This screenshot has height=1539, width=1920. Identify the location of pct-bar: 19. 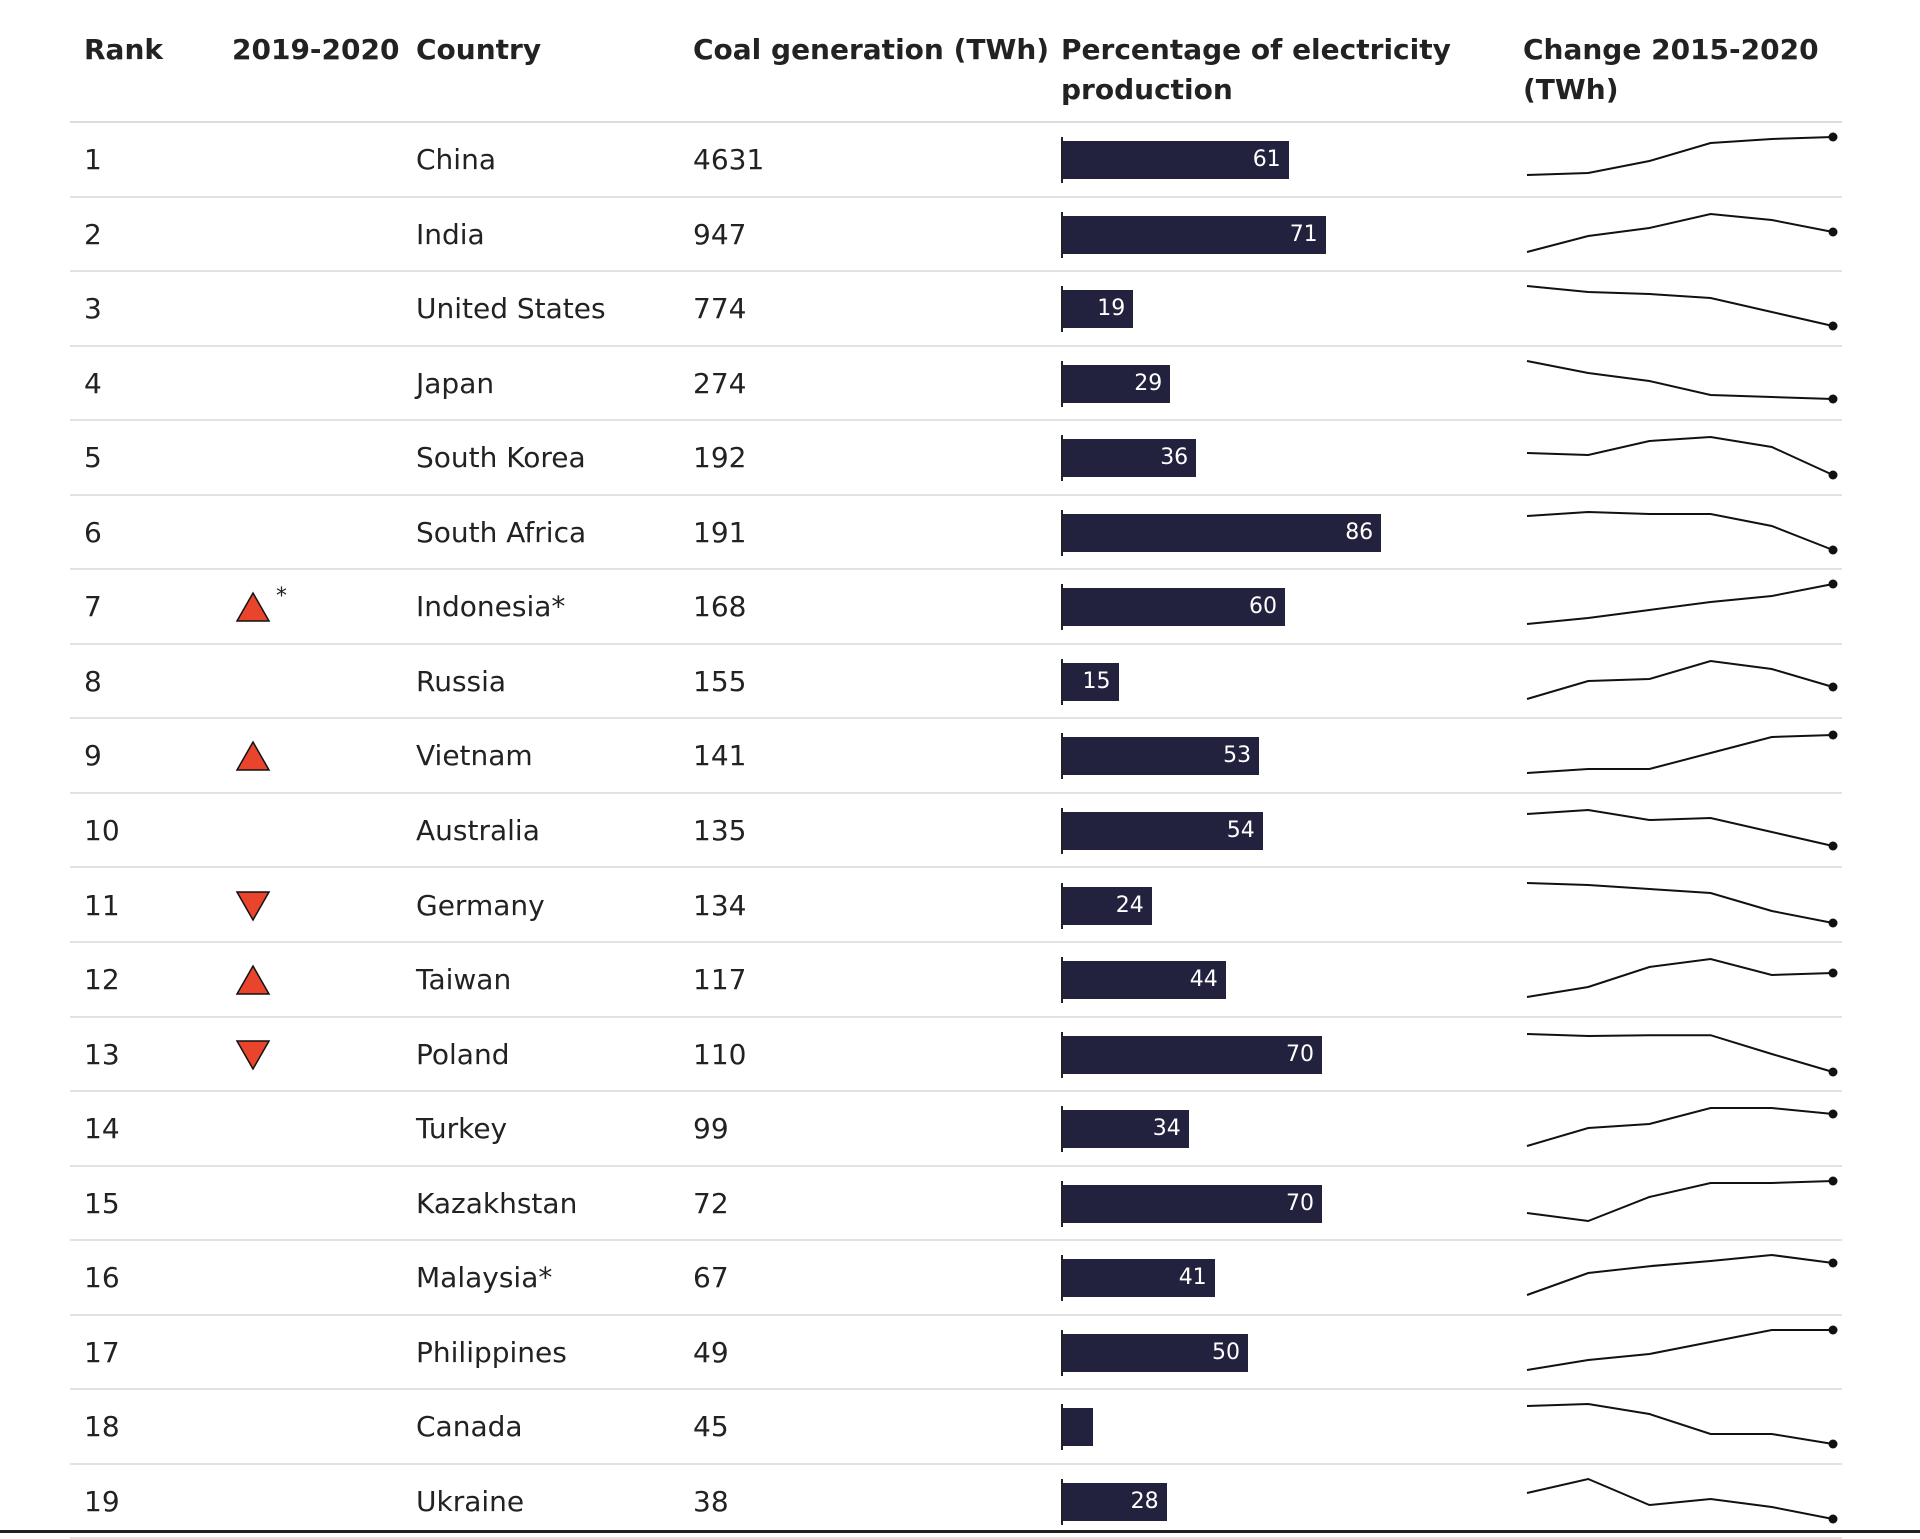
(1098, 309).